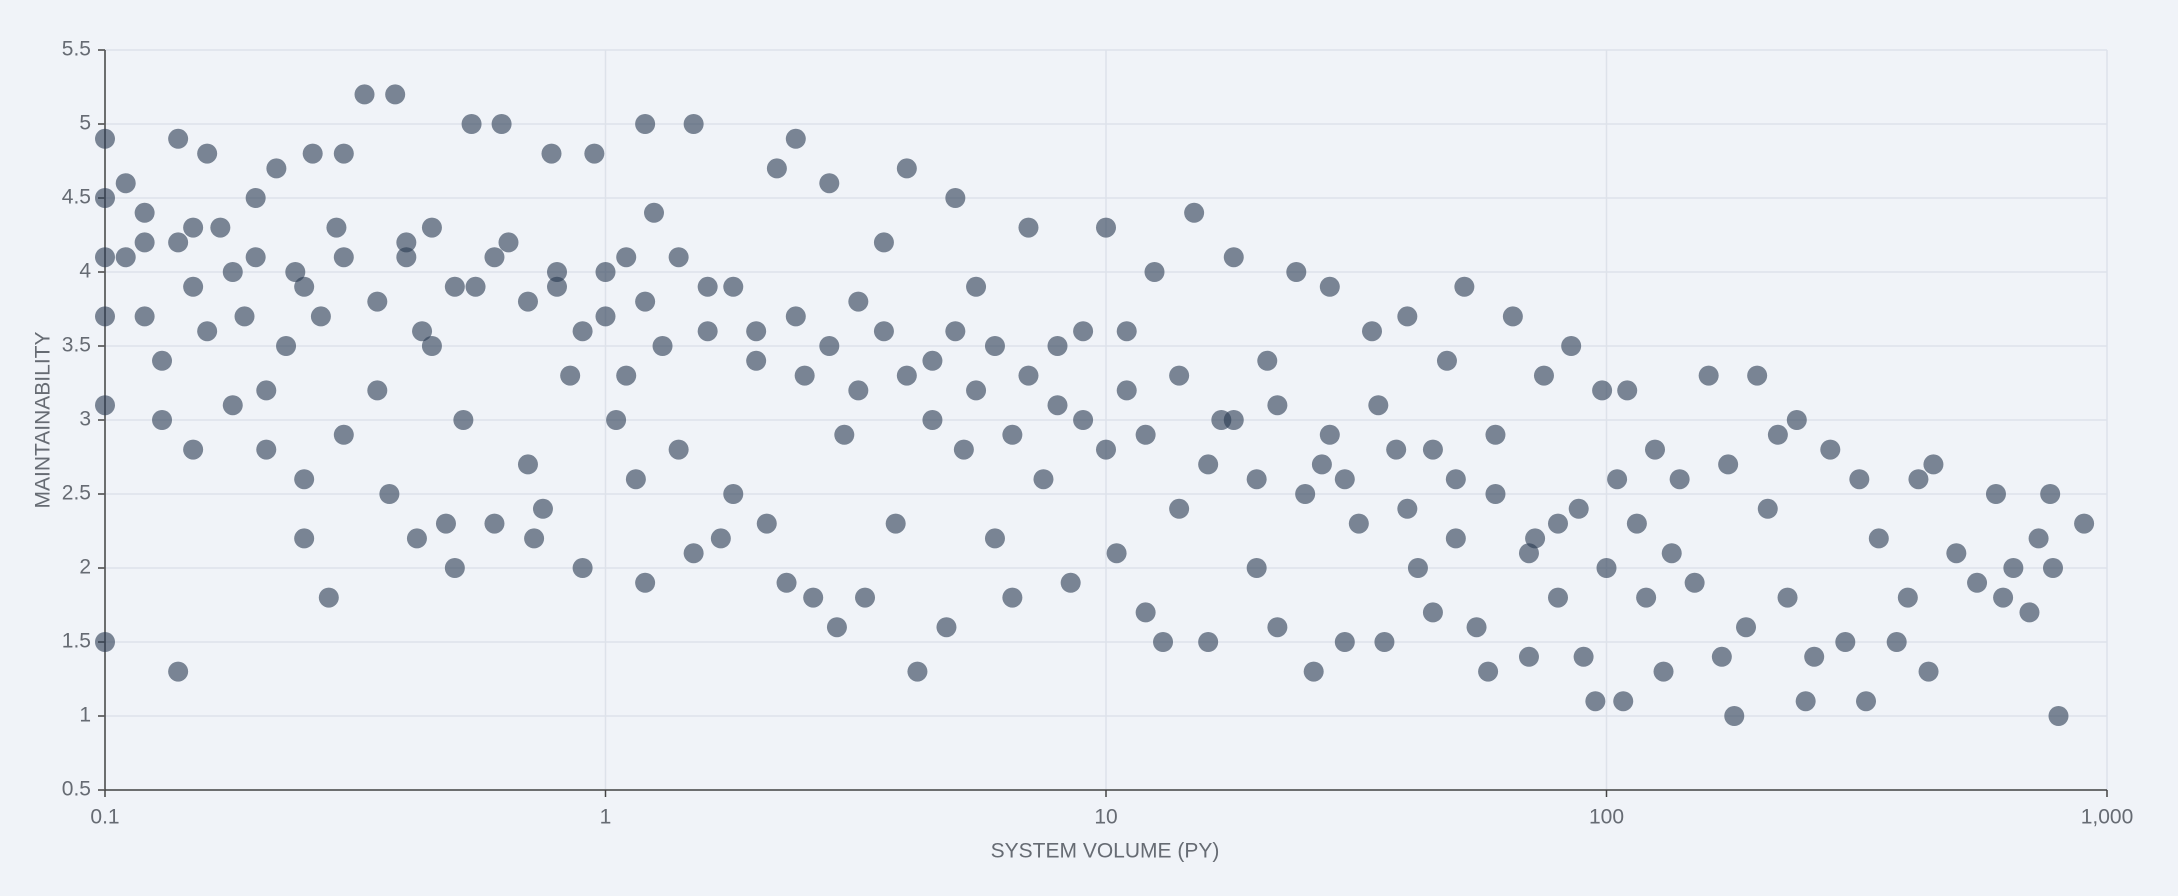 This screenshot has height=896, width=2178. Describe the element at coordinates (1105, 817) in the screenshot. I see `x-tick-label: 10` at that location.